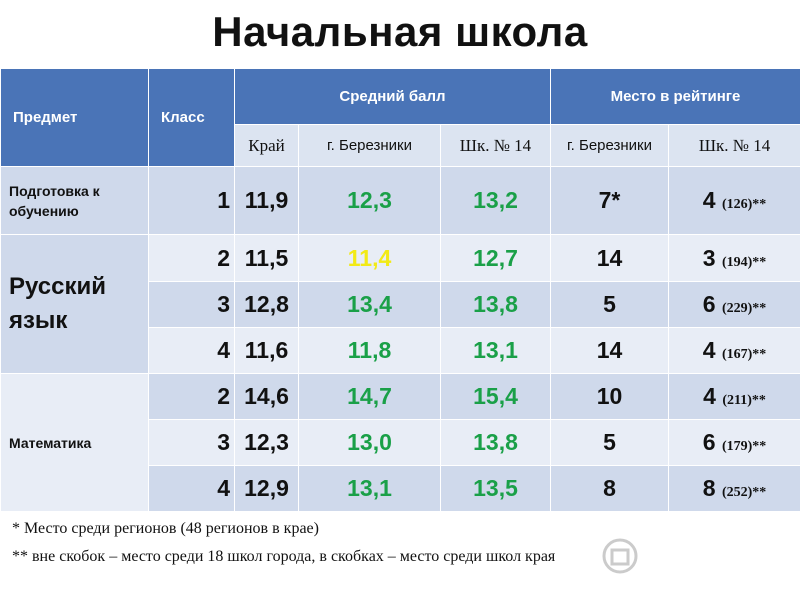  I want to click on cell-kray: 11,9, so click(266, 200).